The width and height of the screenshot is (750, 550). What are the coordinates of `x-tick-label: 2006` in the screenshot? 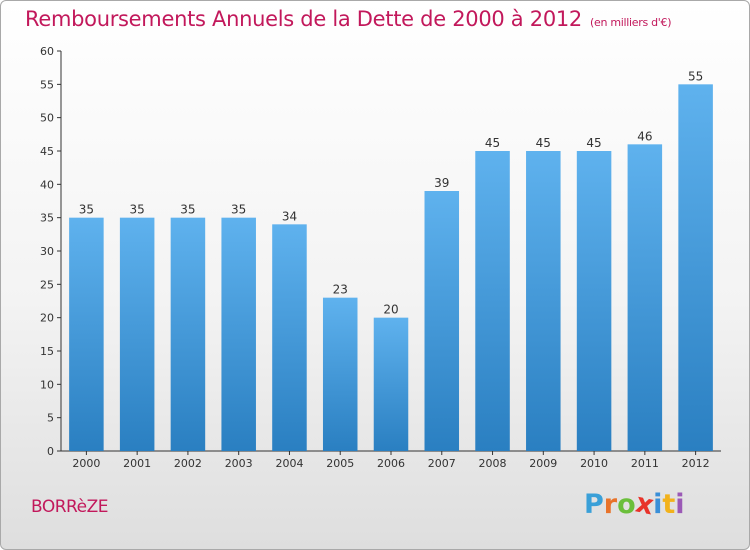 It's located at (391, 463).